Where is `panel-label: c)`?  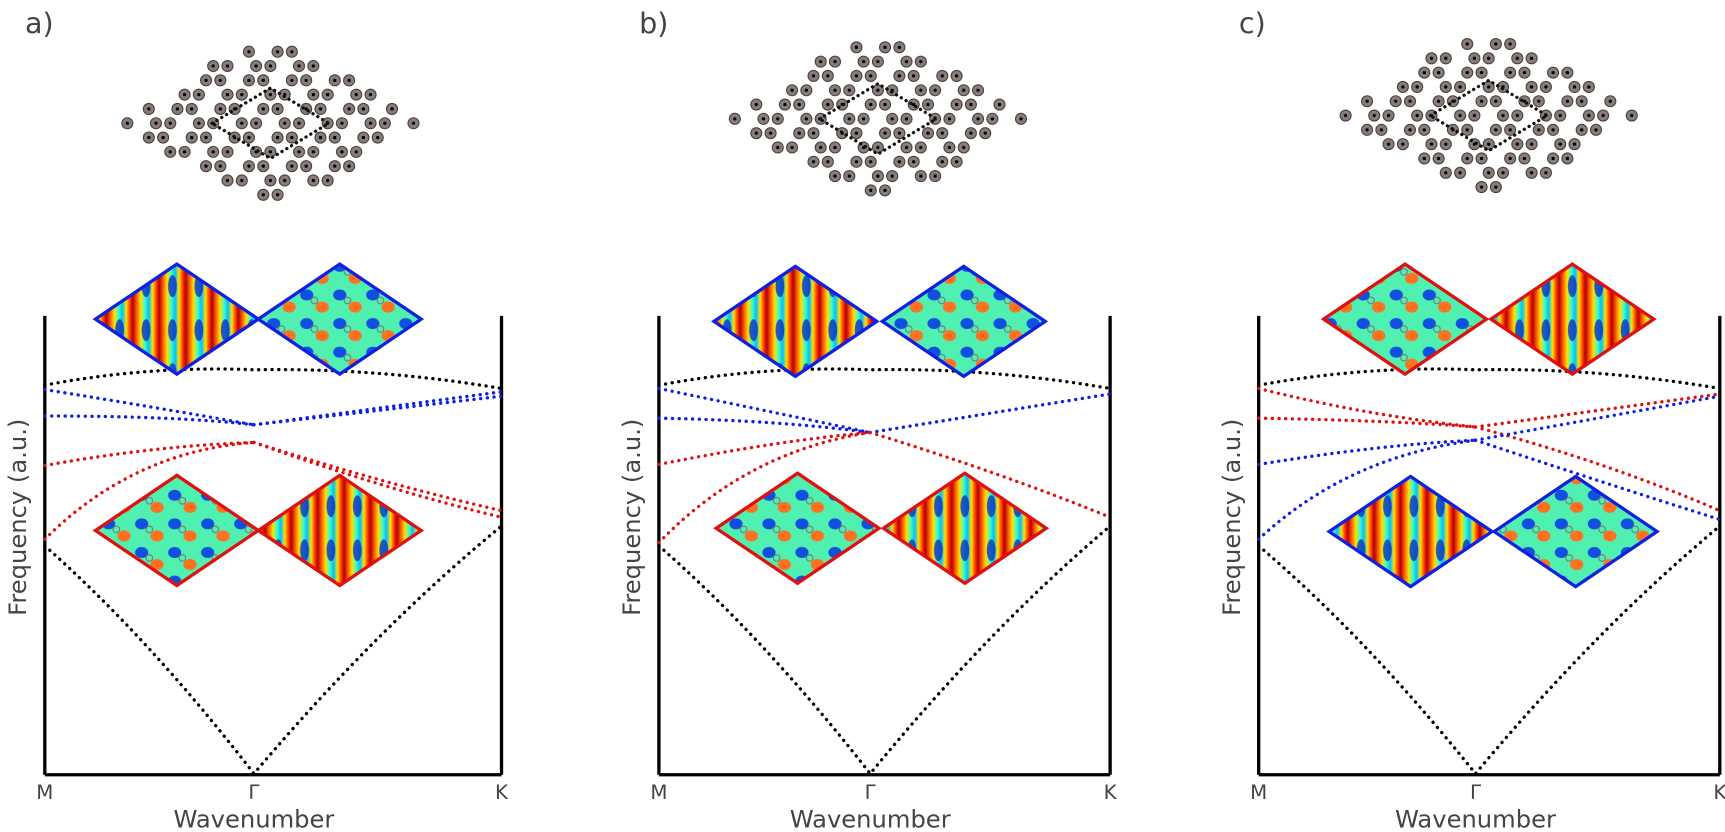 panel-label: c) is located at coordinates (1252, 23).